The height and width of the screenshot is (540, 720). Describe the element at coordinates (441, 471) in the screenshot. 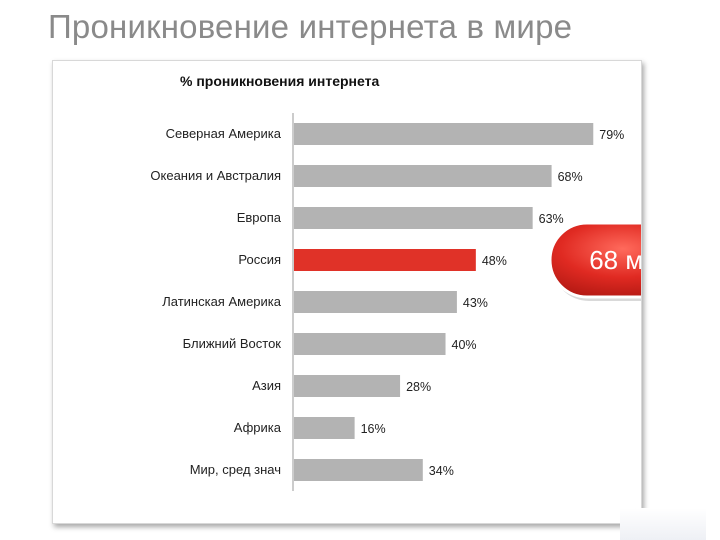

I see `value-label: 34%` at that location.